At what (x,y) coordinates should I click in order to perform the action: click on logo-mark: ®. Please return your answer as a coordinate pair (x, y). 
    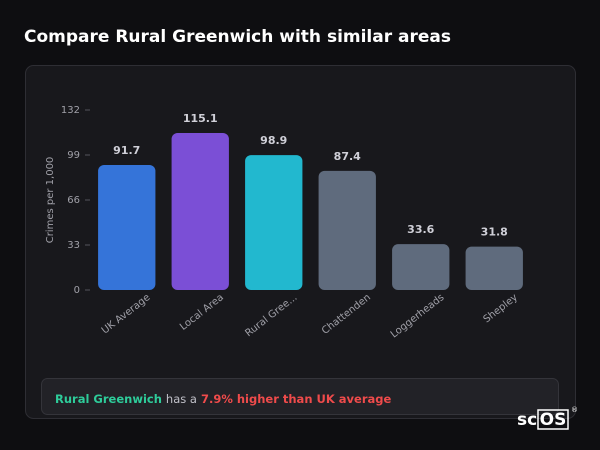
    Looking at the image, I should click on (574, 410).